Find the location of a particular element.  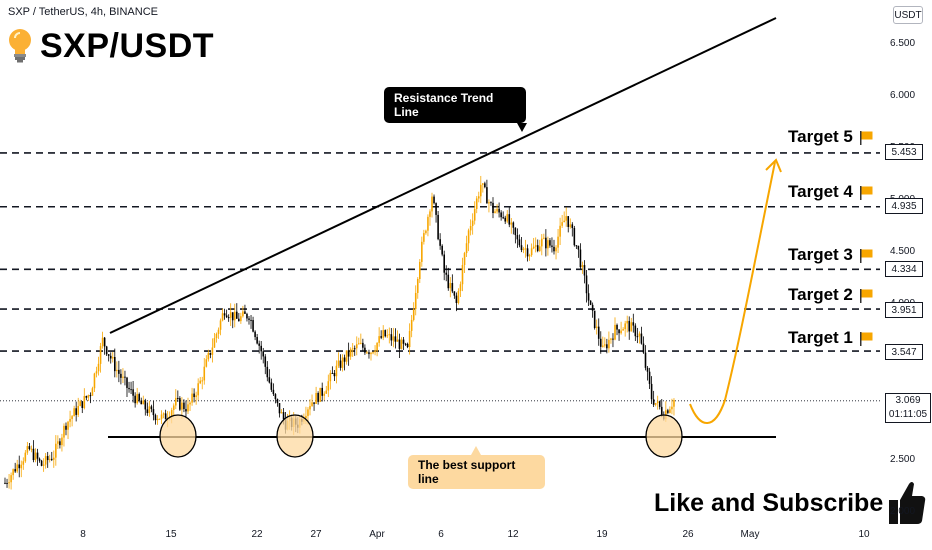

target-5-label: Target 5 is located at coordinates (830, 137).